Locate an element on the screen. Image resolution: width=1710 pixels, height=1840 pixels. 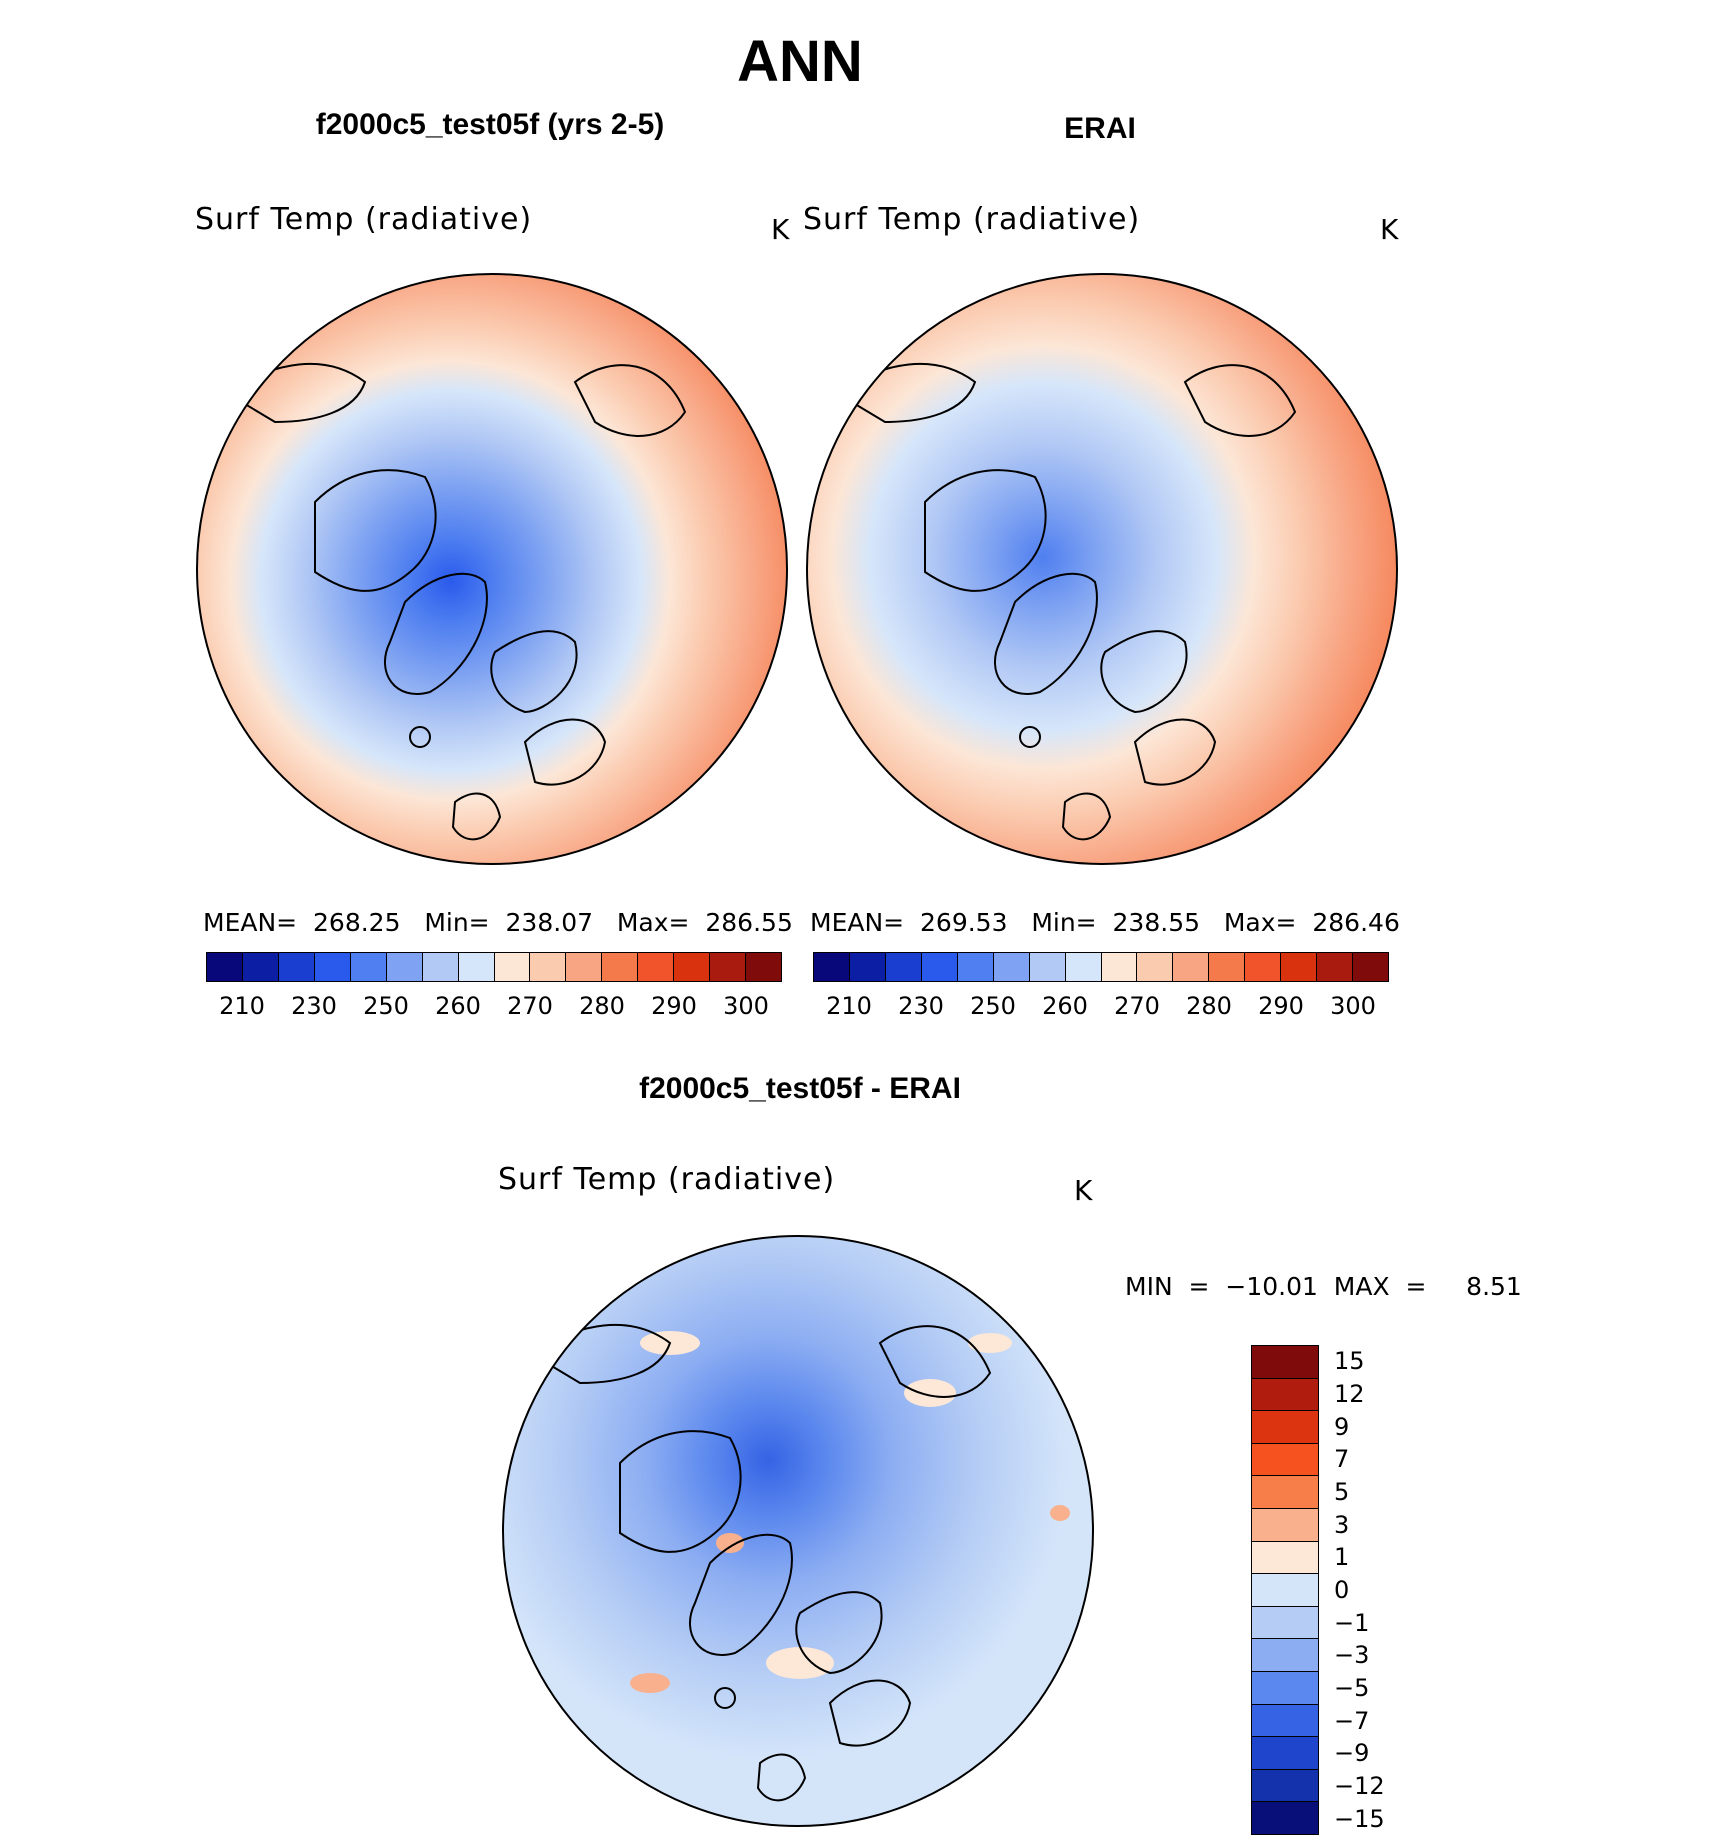
colorbar-tick-label: 15 is located at coordinates (1349, 1361).